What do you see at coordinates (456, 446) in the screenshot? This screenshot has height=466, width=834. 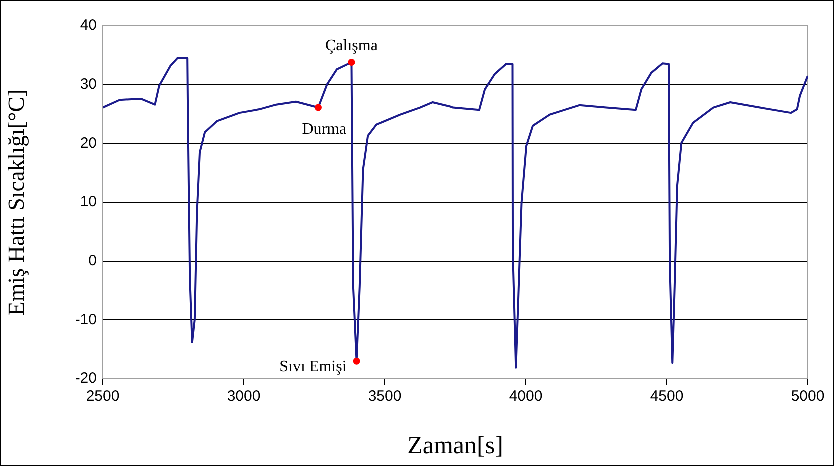 I see `x-axis-title: Zaman[s]` at bounding box center [456, 446].